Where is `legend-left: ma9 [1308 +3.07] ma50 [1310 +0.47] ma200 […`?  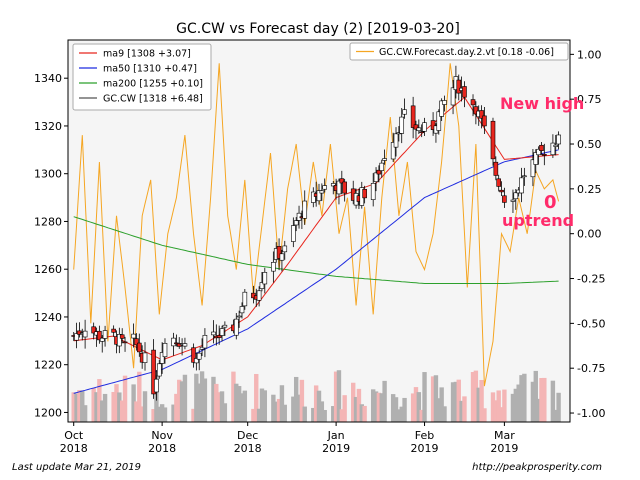 legend-left: ma9 [1308 +3.07] ma50 [1310 +0.47] ma200 [… is located at coordinates (142, 77).